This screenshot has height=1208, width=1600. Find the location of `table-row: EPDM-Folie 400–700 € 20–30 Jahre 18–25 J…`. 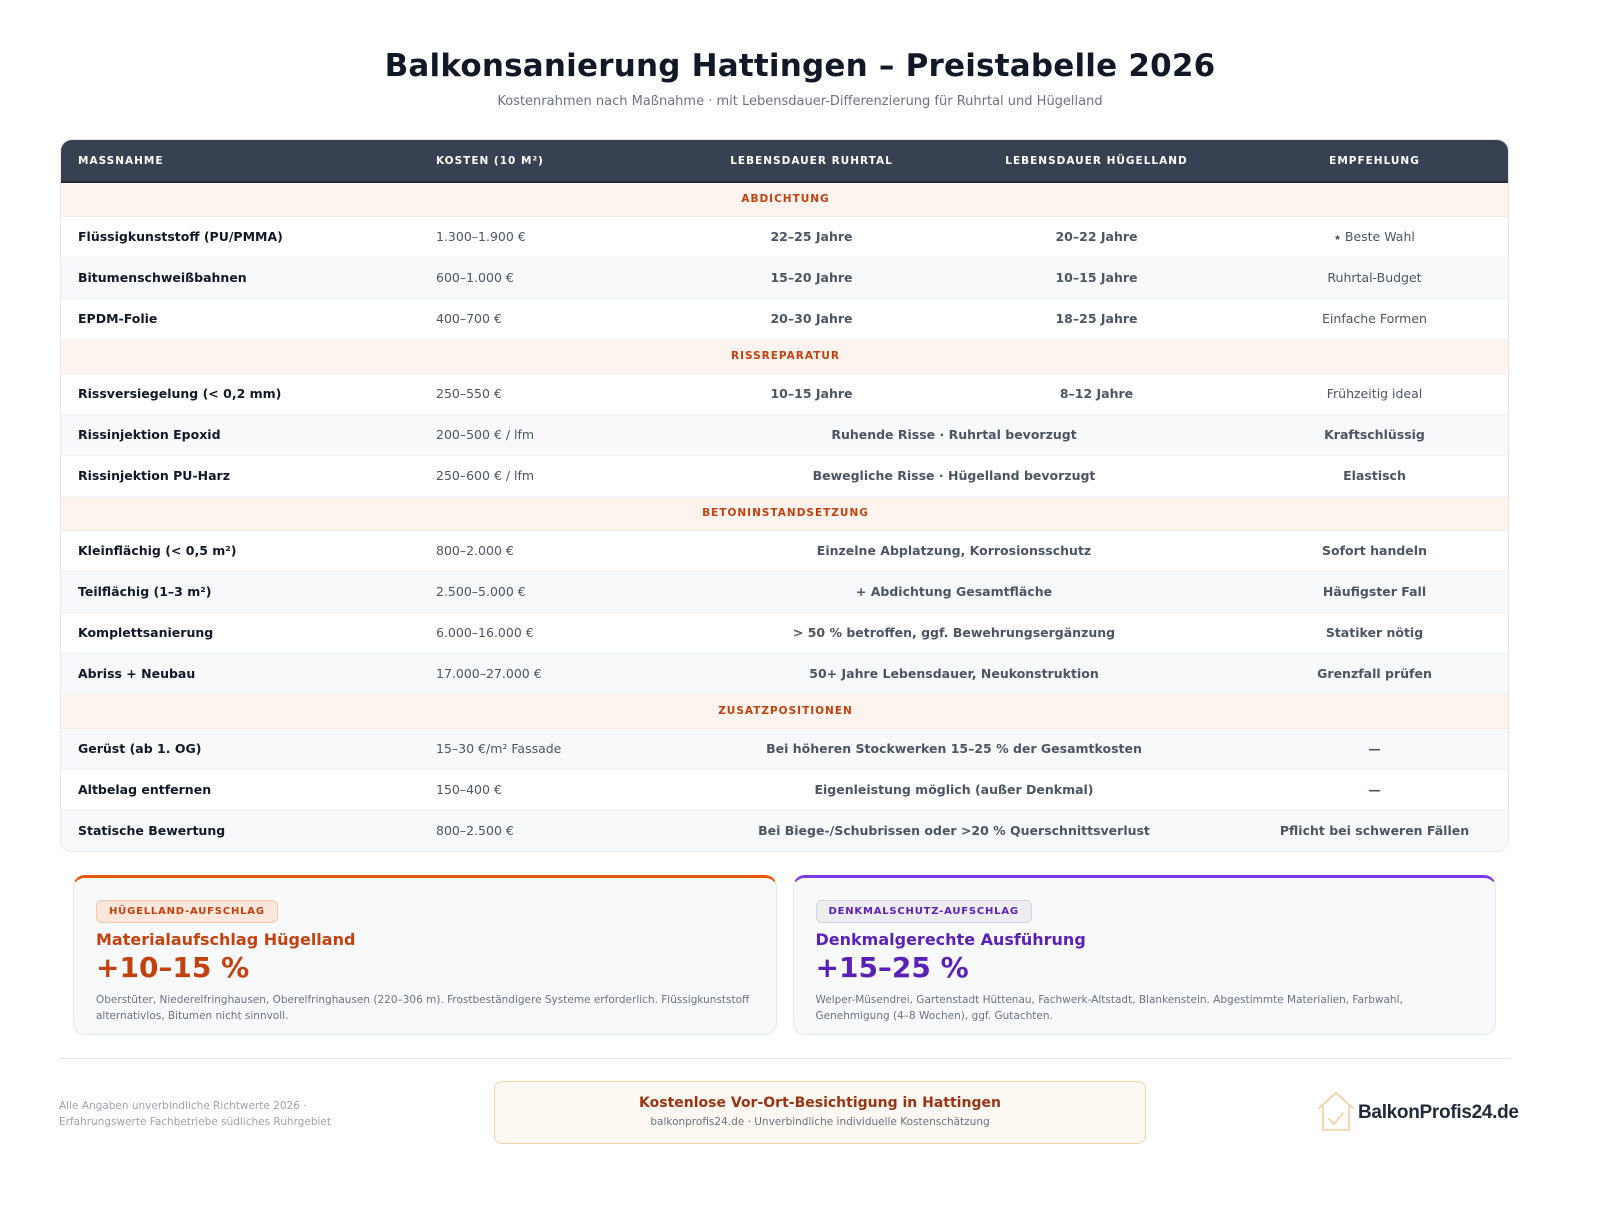

table-row: EPDM-Folie 400–700 € 20–30 Jahre 18–25 J… is located at coordinates (784, 319).